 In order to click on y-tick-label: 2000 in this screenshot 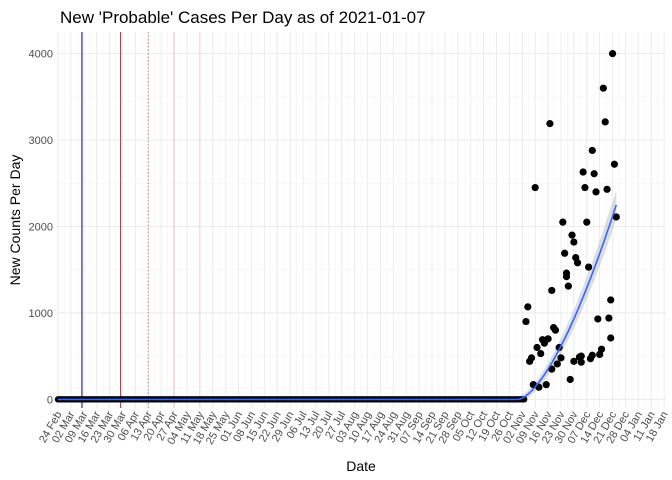, I will do `click(41, 227)`.